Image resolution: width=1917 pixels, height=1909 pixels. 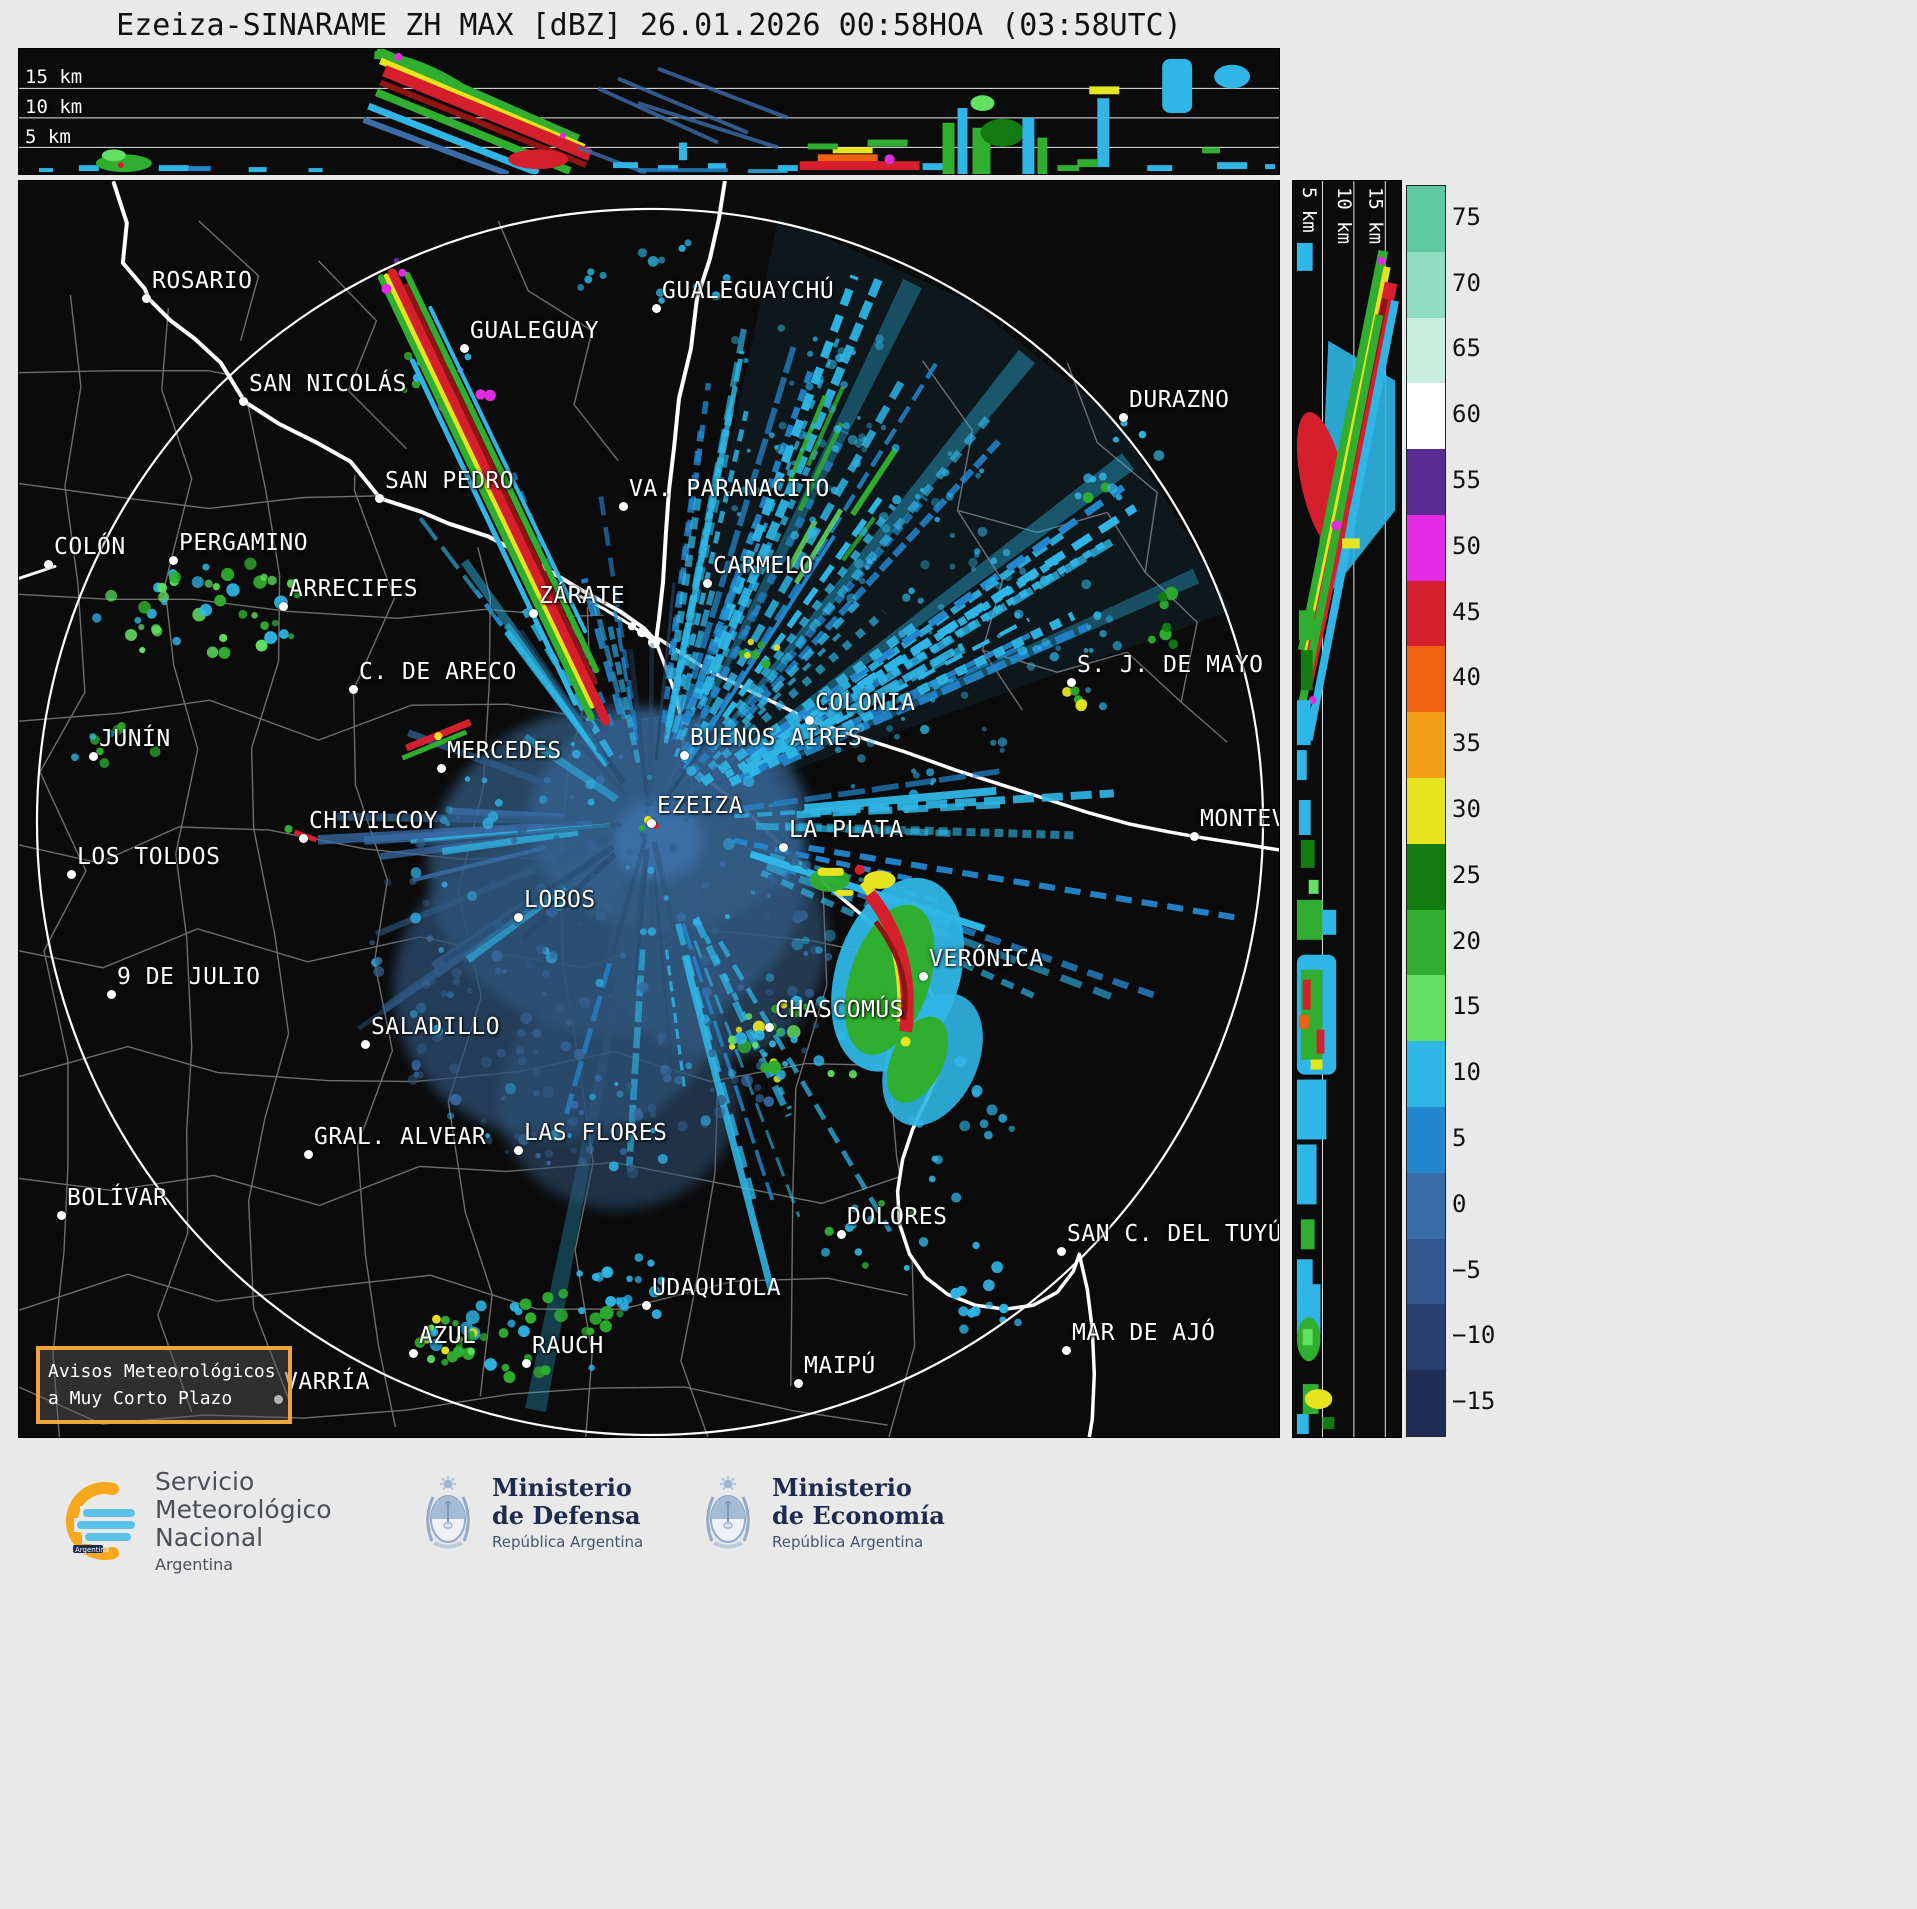 I want to click on alt-label-5km: 5 km, so click(x=48, y=137).